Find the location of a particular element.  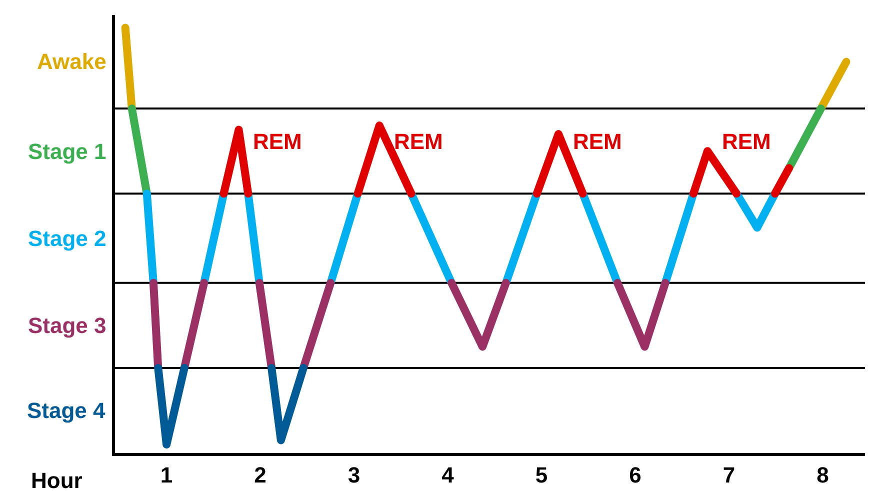

x-tick-label: 6 is located at coordinates (635, 475).